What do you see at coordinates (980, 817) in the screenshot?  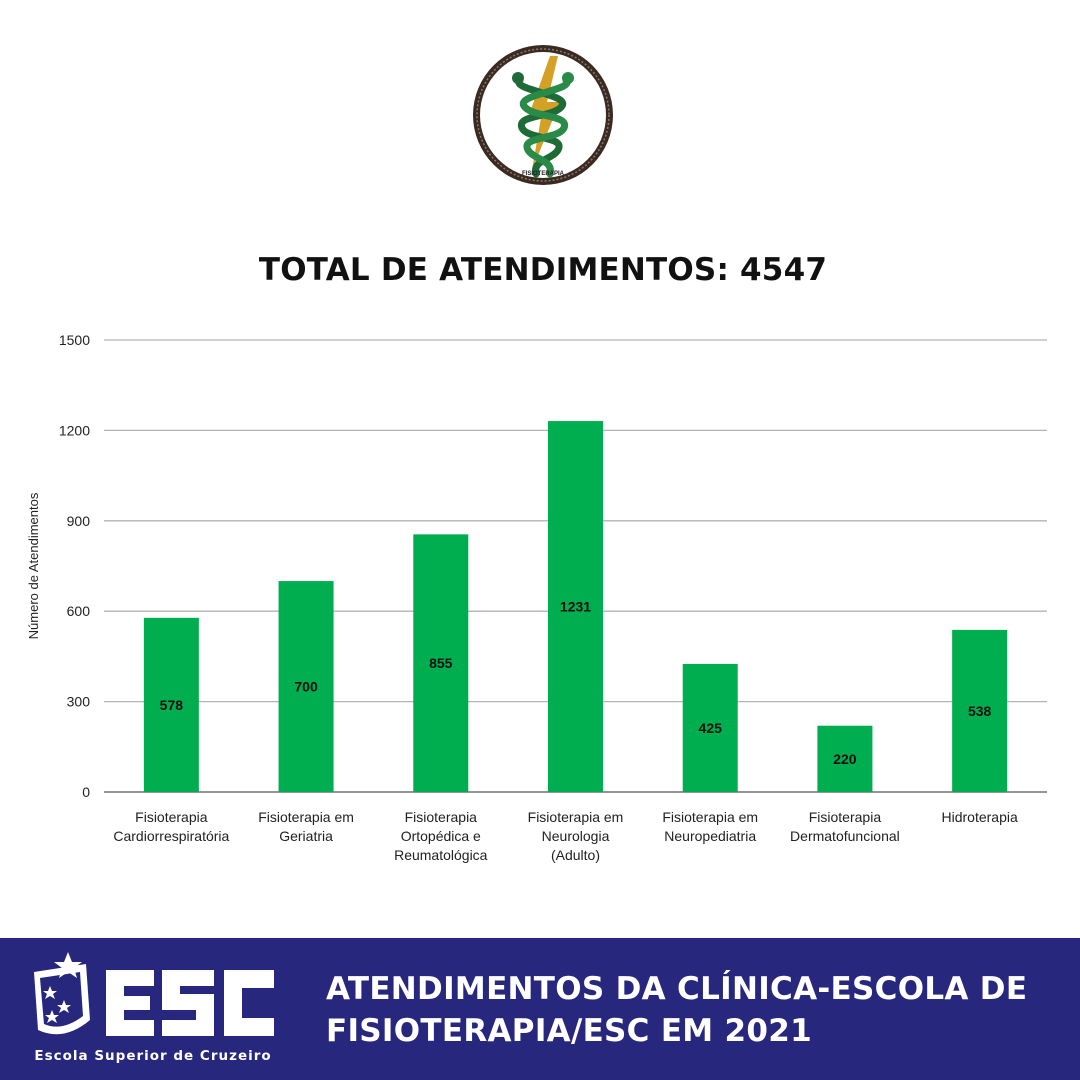 I see `category-label: Hidroterapia` at bounding box center [980, 817].